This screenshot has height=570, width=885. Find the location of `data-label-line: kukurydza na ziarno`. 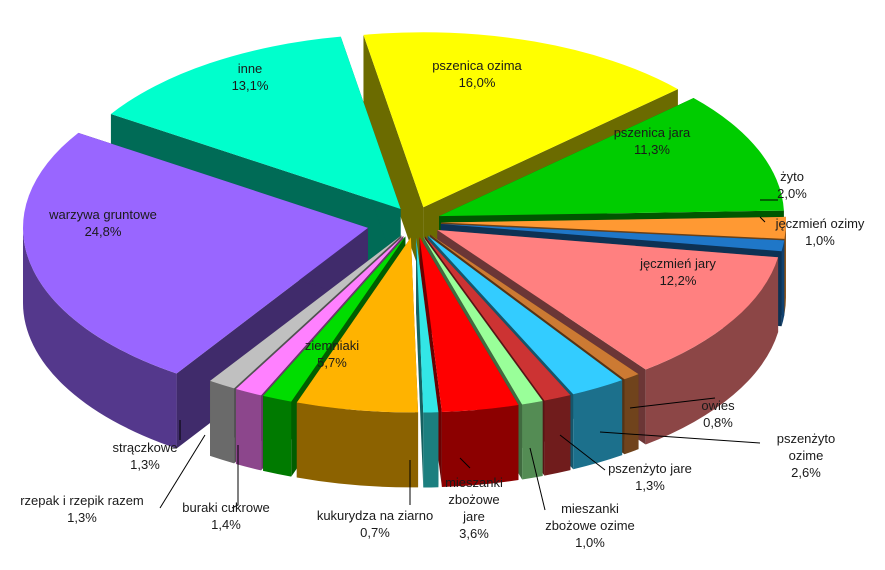

data-label-line: kukurydza na ziarno is located at coordinates (375, 515).